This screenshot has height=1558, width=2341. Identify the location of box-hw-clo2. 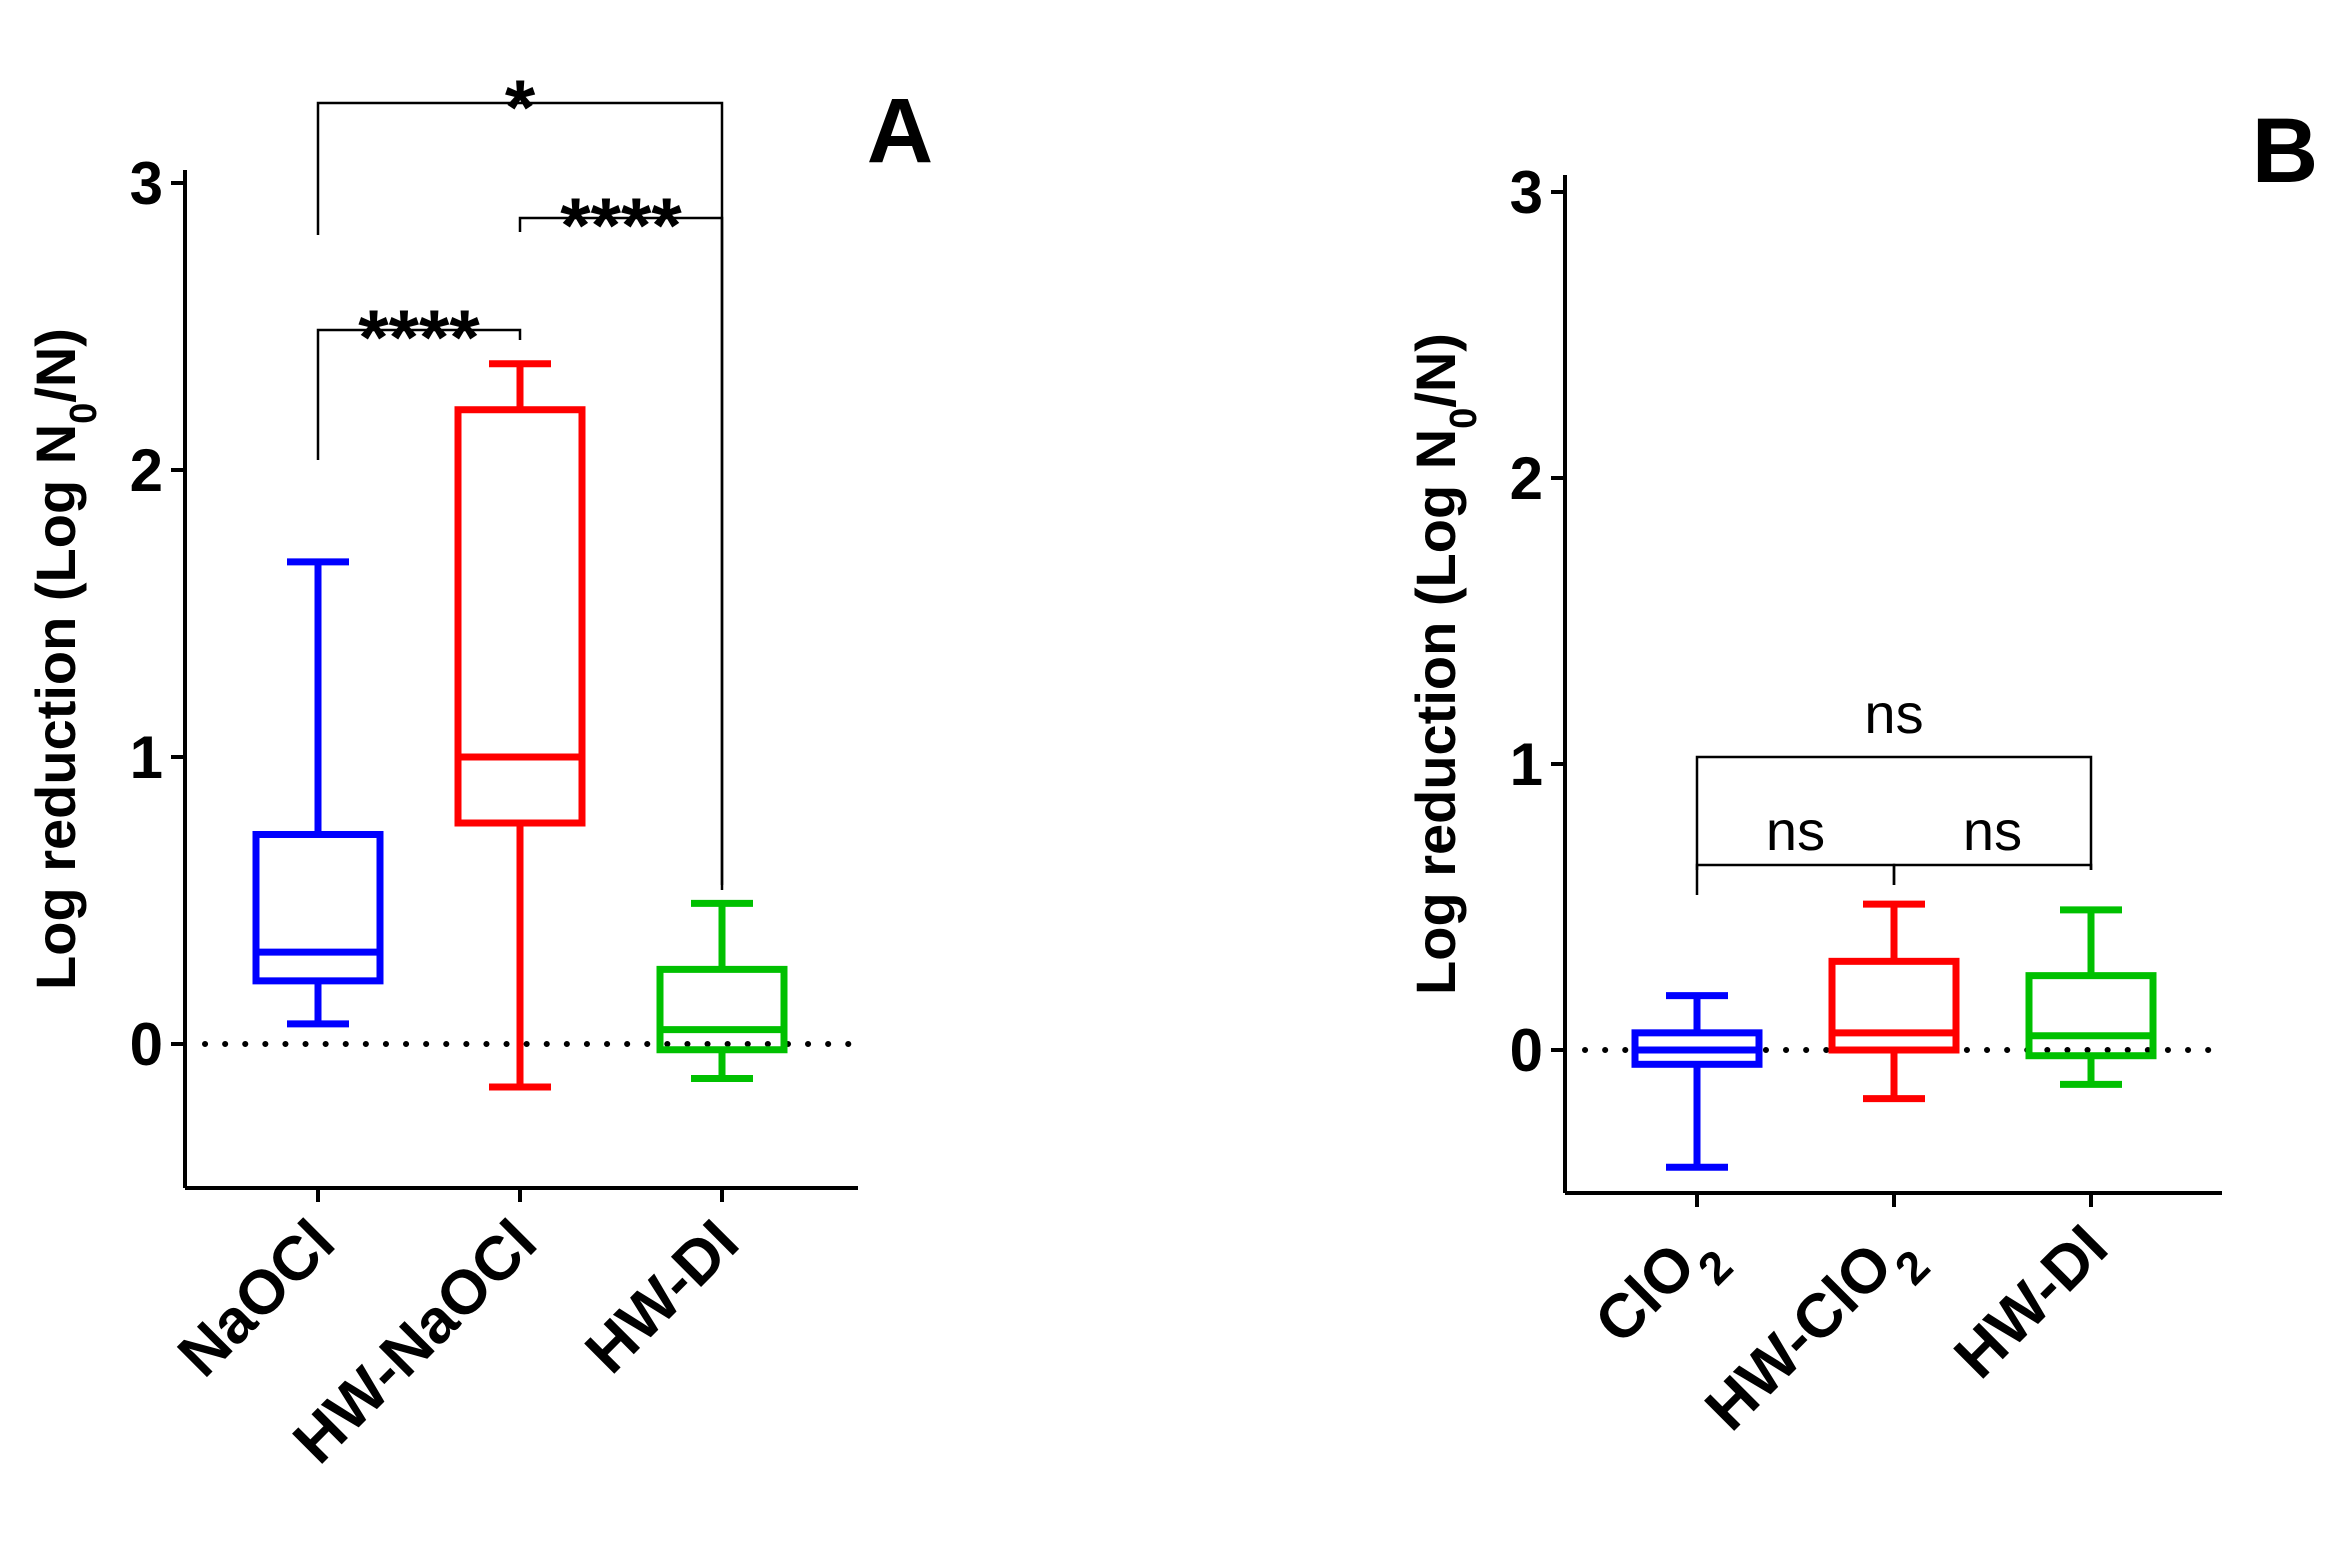
(1894, 1001).